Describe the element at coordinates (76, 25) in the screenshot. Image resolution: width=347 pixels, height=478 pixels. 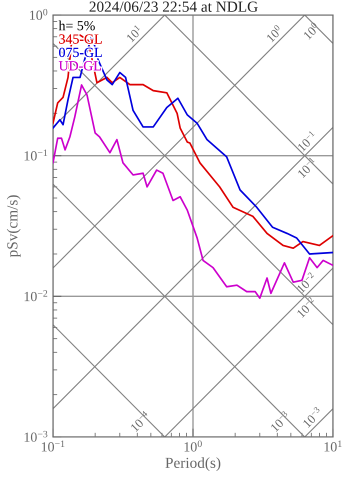
I see `legend-title: h= 5%` at that location.